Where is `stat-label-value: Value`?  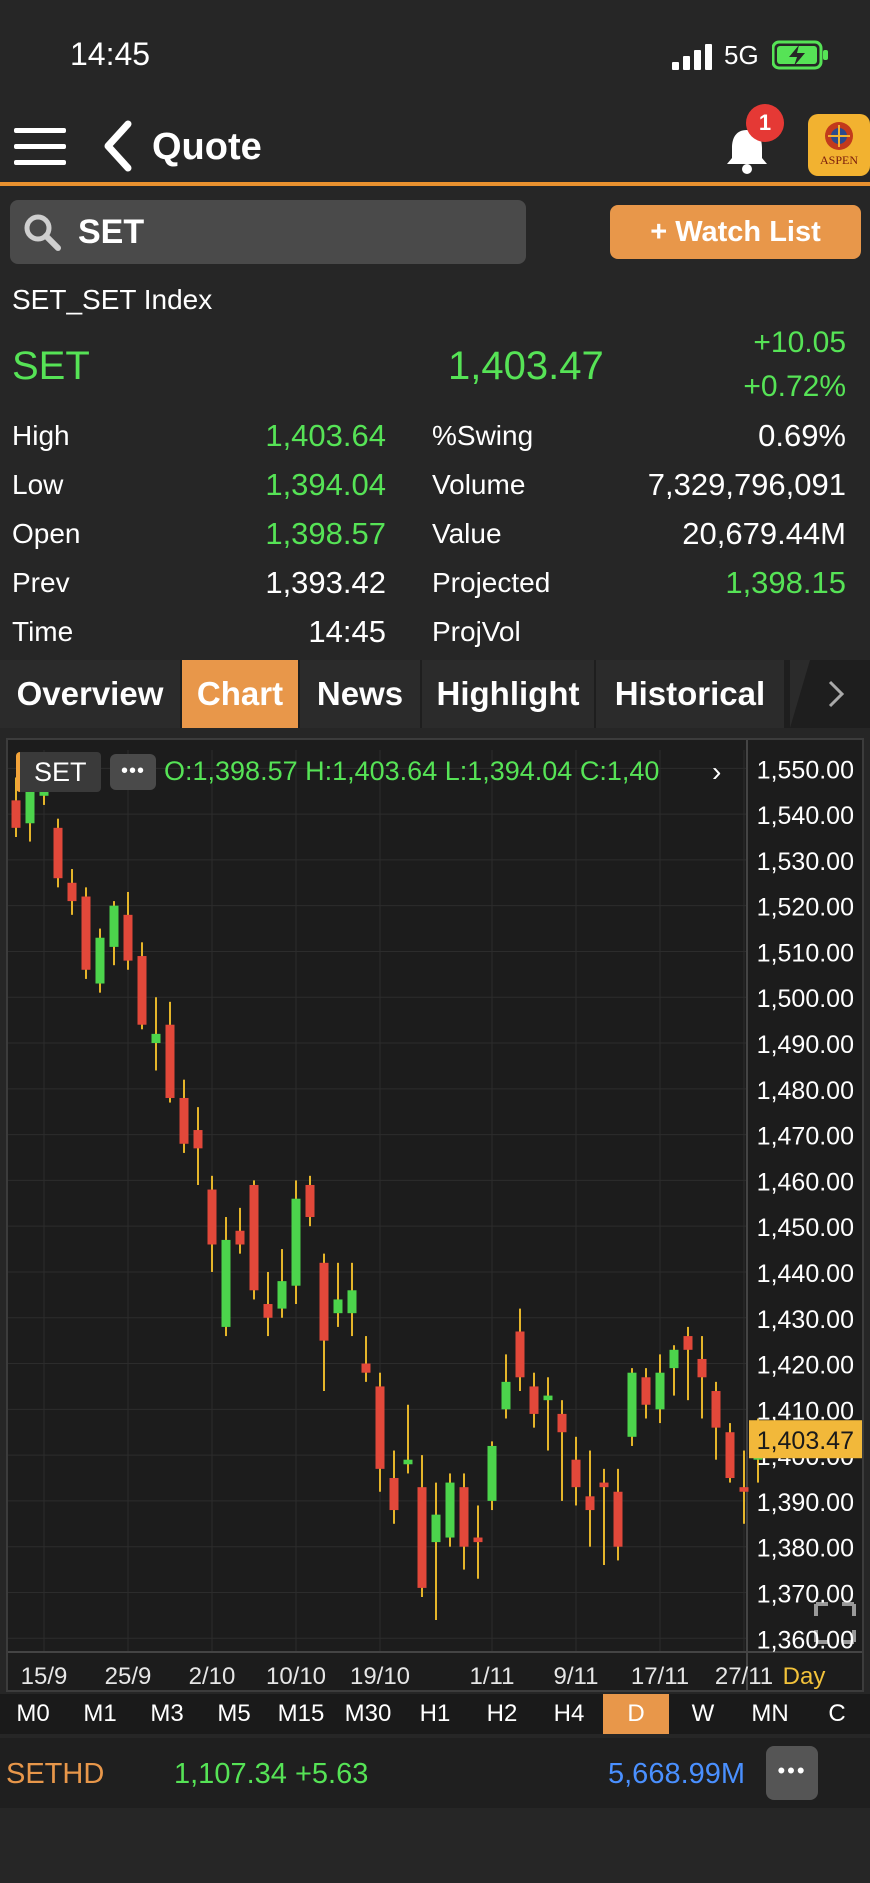 stat-label-value: Value is located at coordinates (467, 533).